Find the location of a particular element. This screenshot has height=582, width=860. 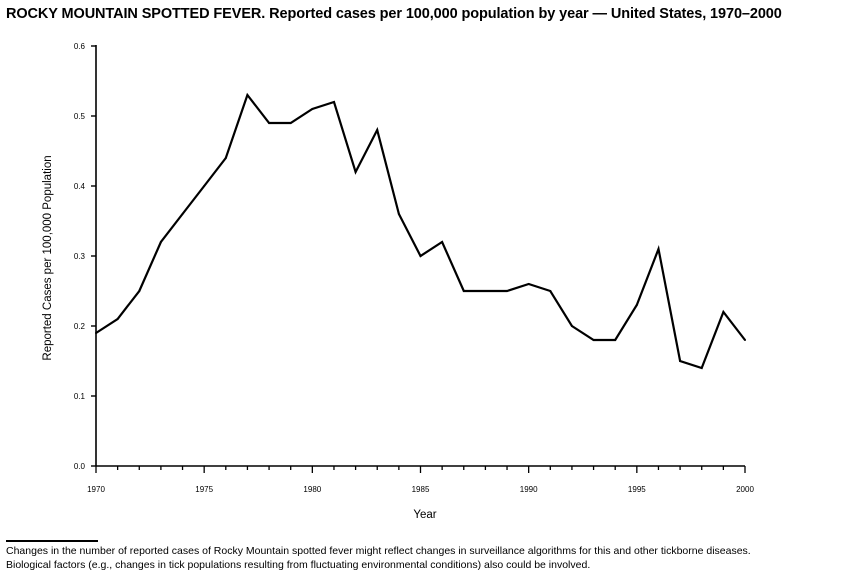

y-tick-label: 0.2 is located at coordinates (80, 326).